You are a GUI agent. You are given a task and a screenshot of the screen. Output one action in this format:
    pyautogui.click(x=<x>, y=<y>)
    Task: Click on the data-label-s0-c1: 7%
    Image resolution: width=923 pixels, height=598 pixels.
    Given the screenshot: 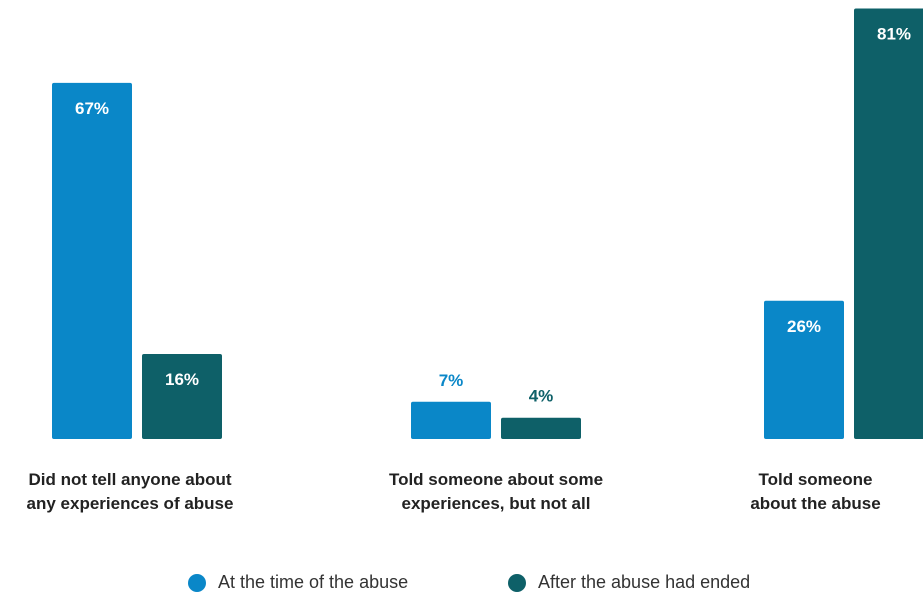 What is the action you would take?
    pyautogui.click(x=451, y=380)
    